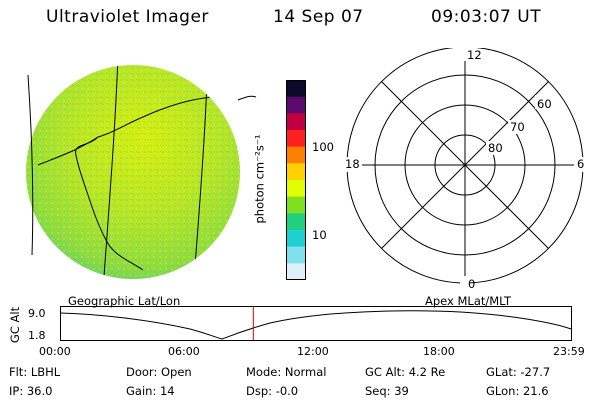 The image size is (600, 400). I want to click on altitude-curve, so click(316, 325).